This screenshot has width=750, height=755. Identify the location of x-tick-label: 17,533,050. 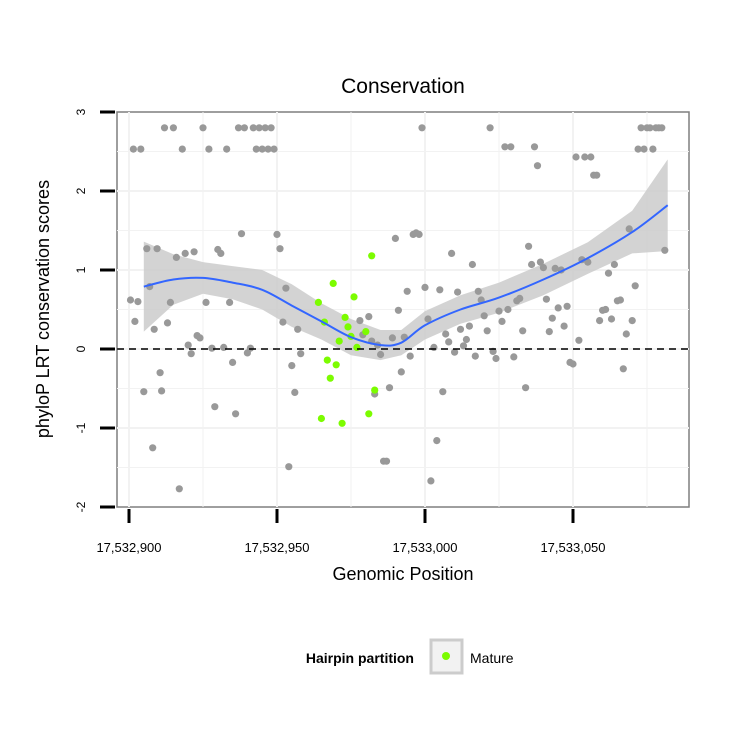
(572, 547).